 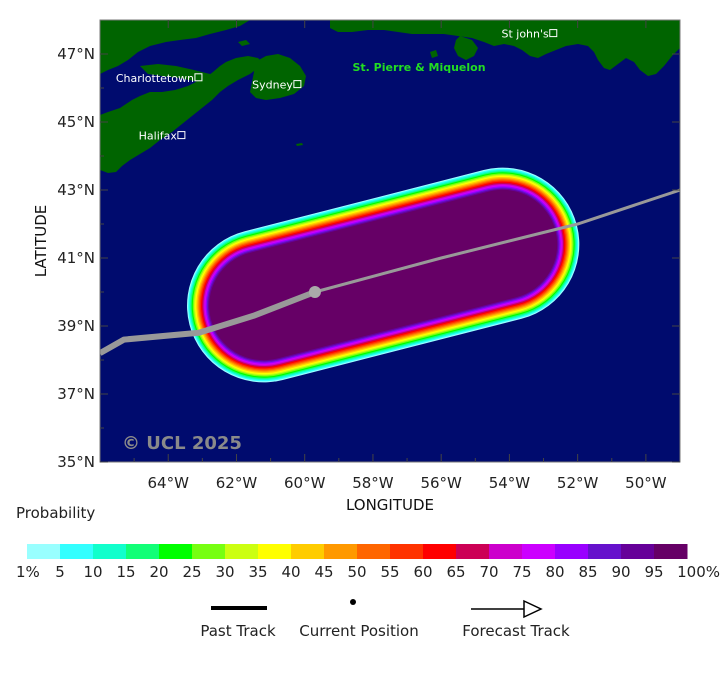 I want to click on past-track-line, so click(x=208, y=322).